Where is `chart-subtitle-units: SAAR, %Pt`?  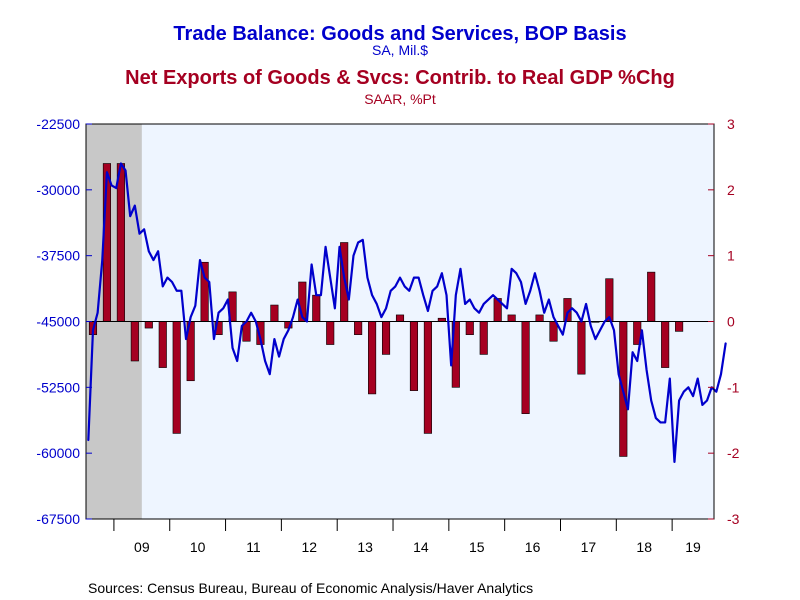
chart-subtitle-units: SAAR, %Pt is located at coordinates (400, 99).